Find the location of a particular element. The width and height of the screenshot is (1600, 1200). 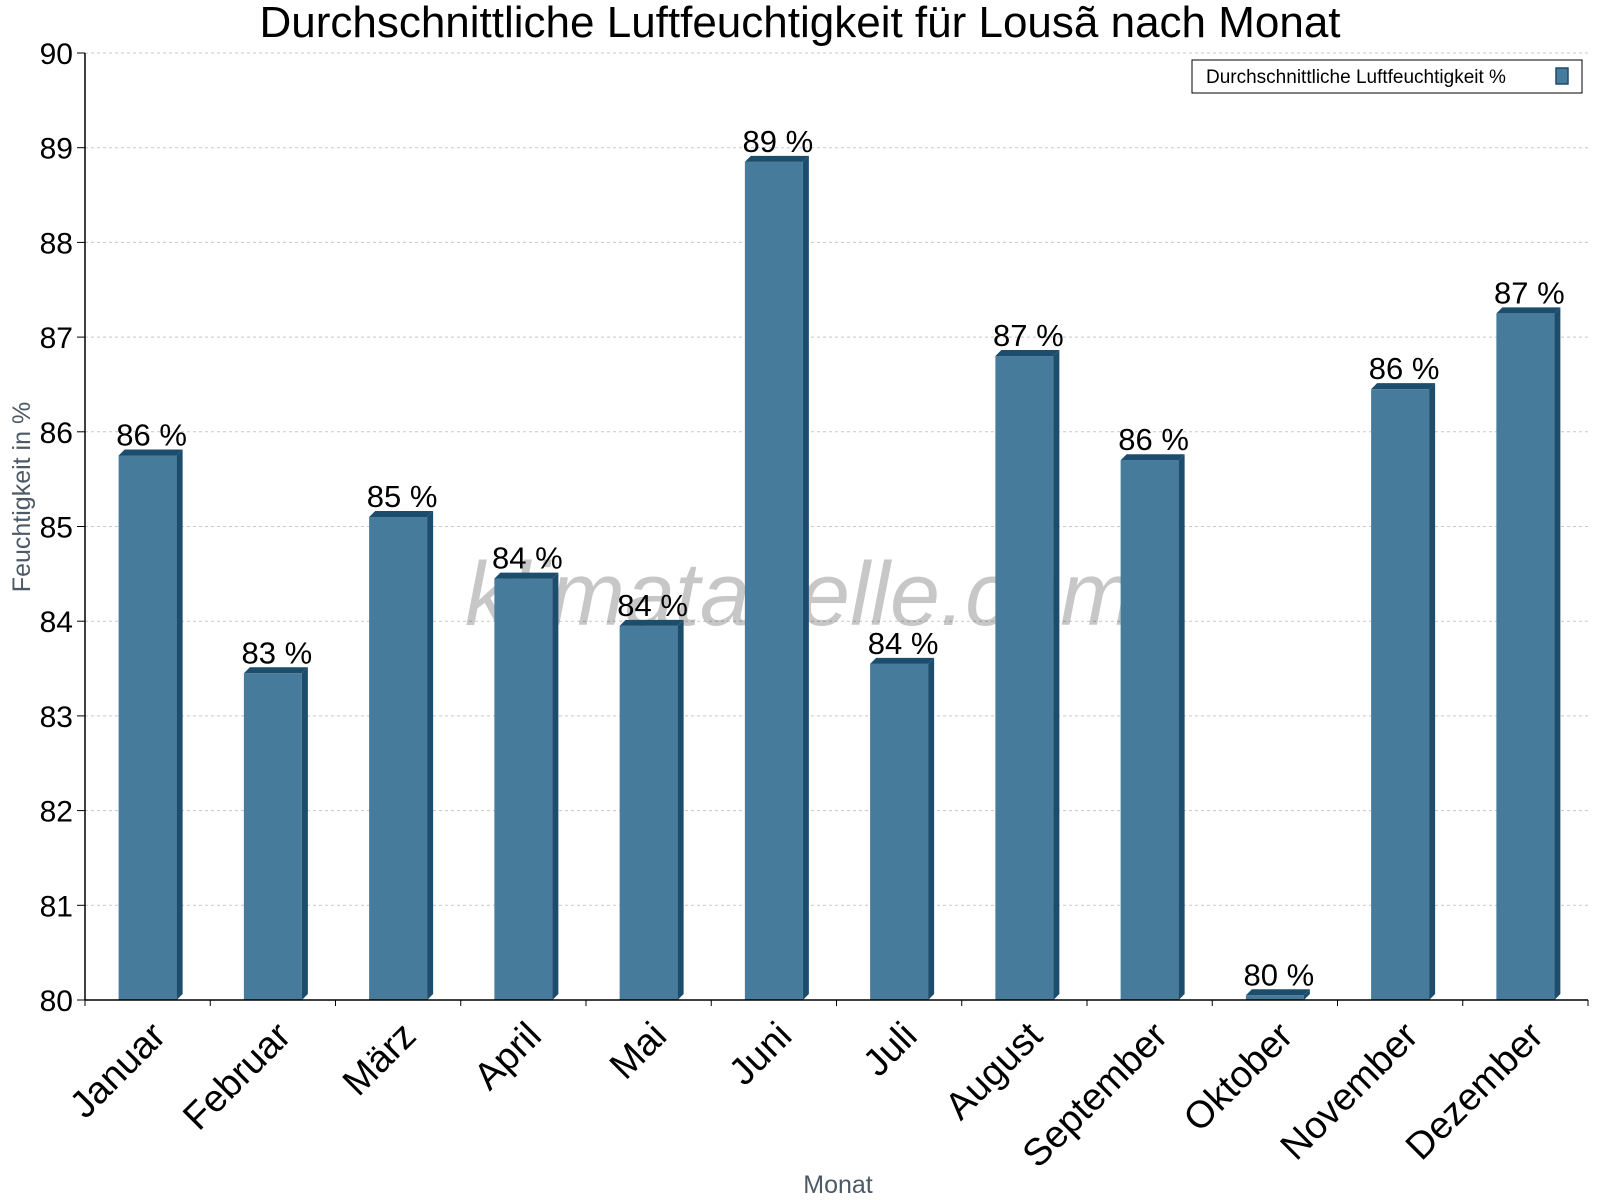

legend-swatch is located at coordinates (1562, 76).